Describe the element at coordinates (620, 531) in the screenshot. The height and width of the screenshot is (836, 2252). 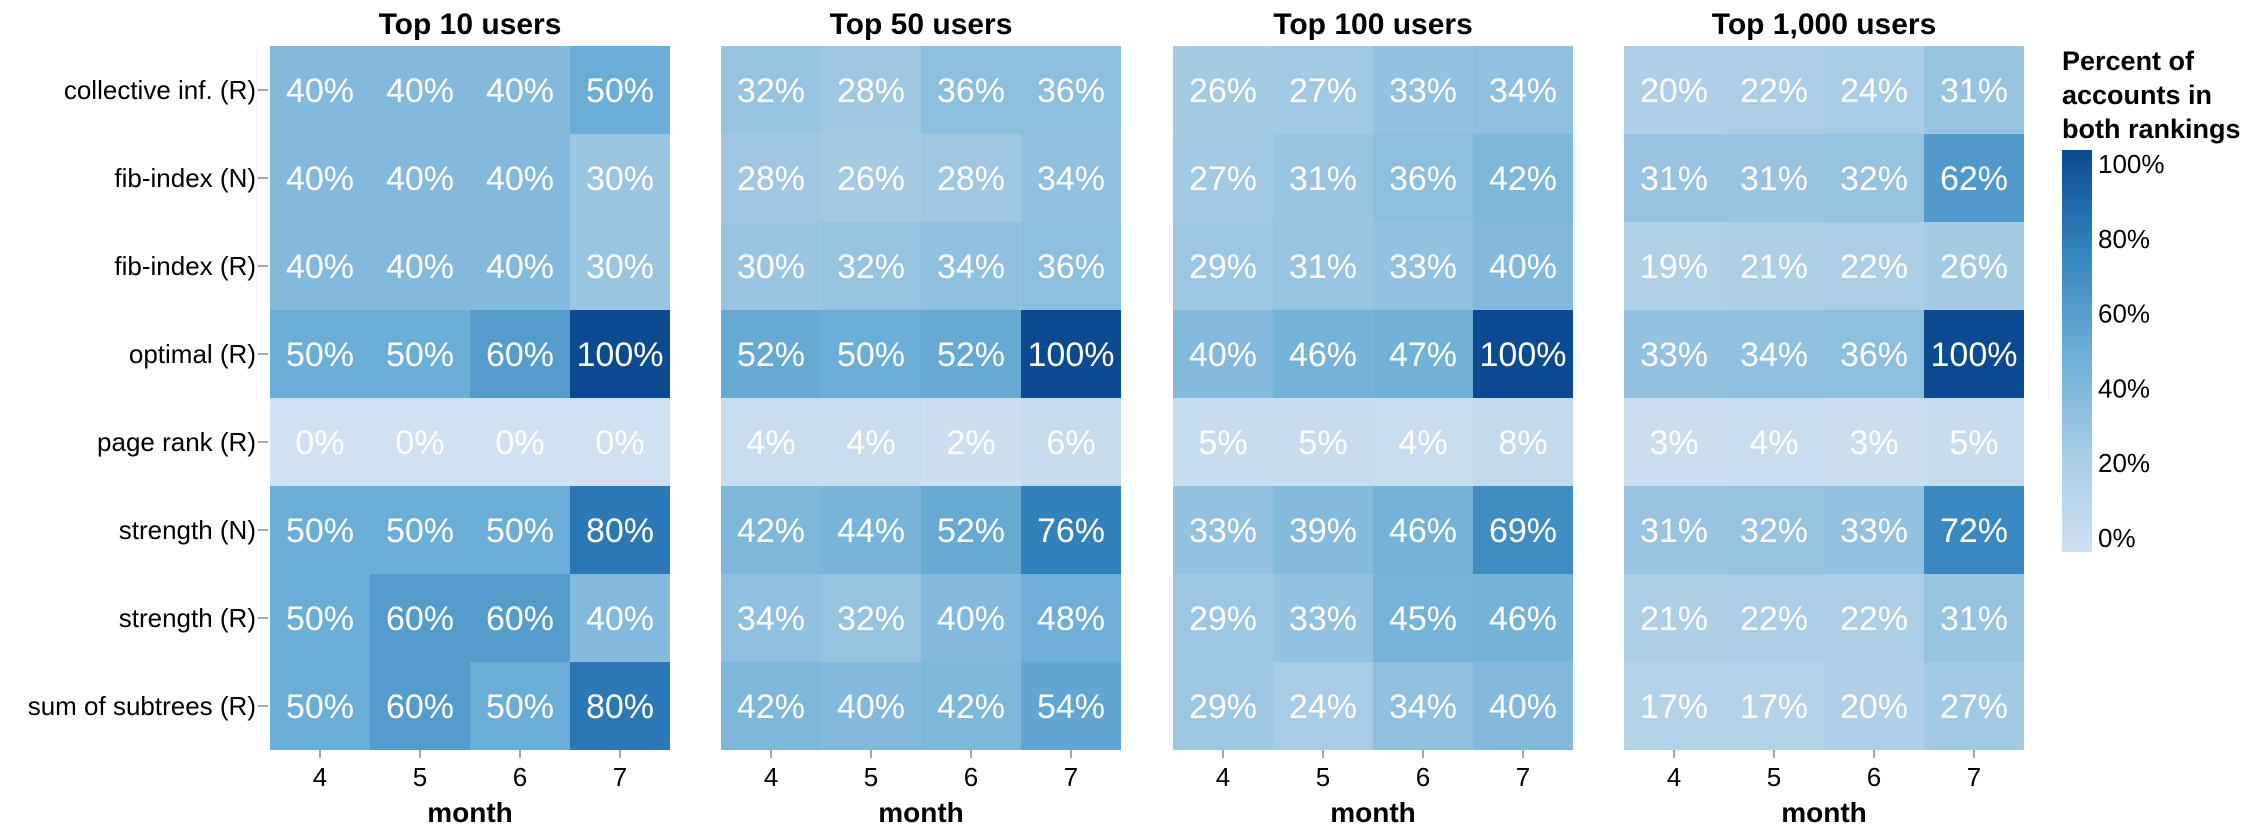
I see `cell-value-label: 80%` at that location.